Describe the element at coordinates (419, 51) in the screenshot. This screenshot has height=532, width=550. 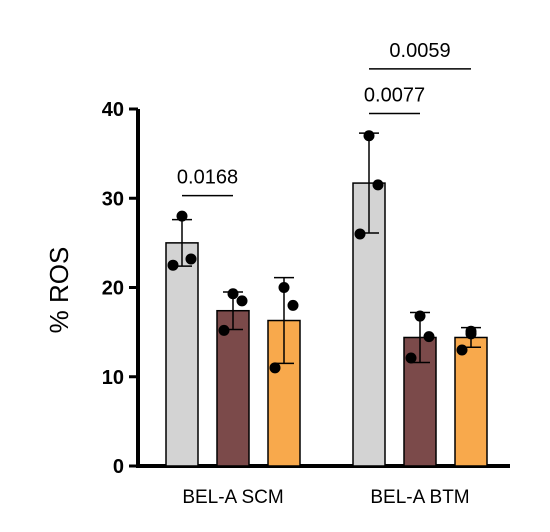
I see `significance-label: 0.0059` at that location.